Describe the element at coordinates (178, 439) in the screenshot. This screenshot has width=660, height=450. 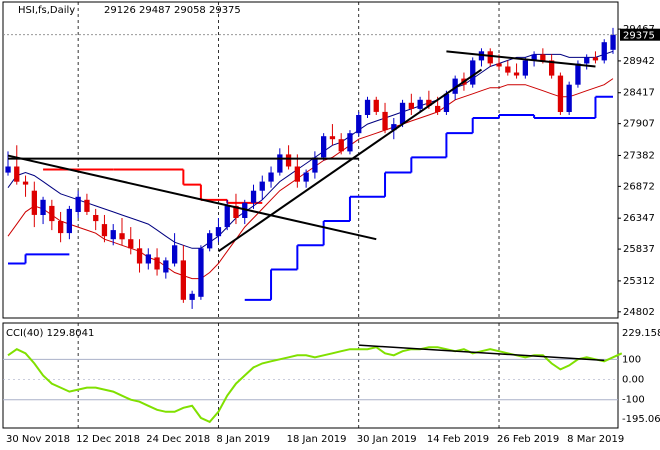
I see `x-axis-label: 24 Dec 2018` at that location.